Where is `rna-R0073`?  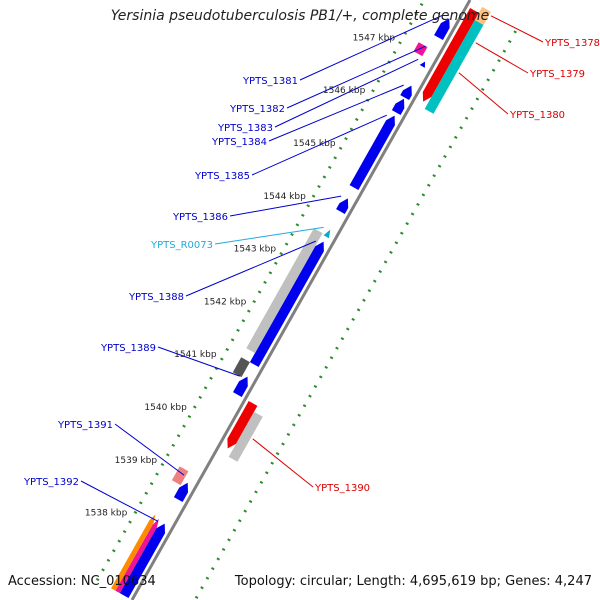 rna-R0073 is located at coordinates (327, 234).